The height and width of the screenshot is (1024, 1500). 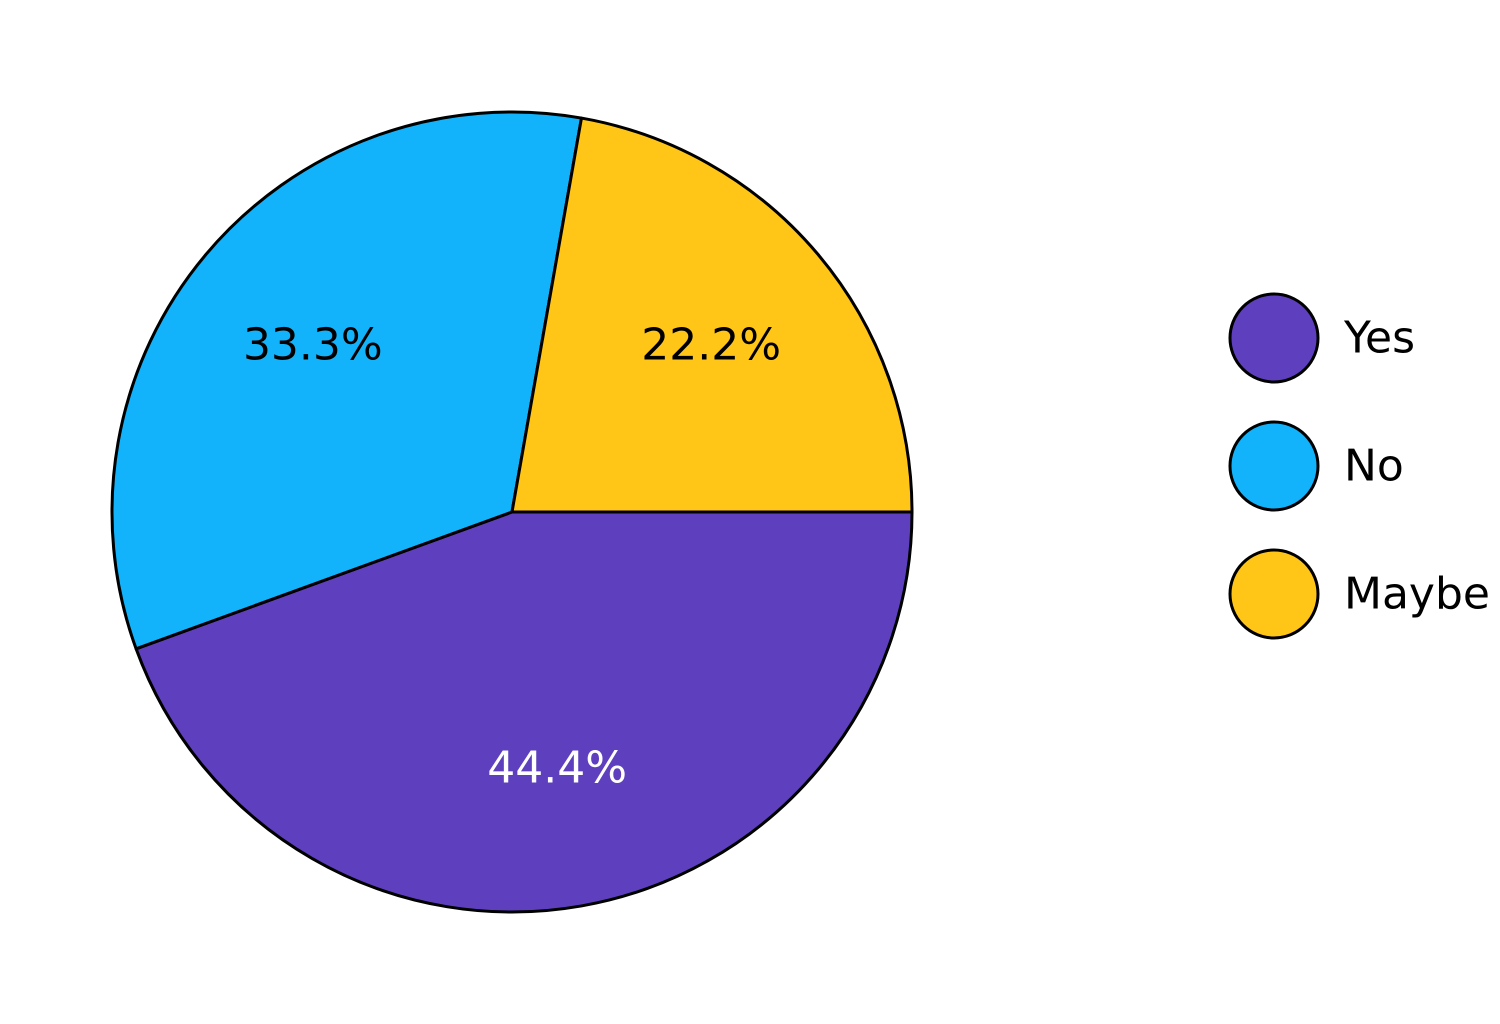 I want to click on legend-label-maybe: Maybe, so click(x=1417, y=594).